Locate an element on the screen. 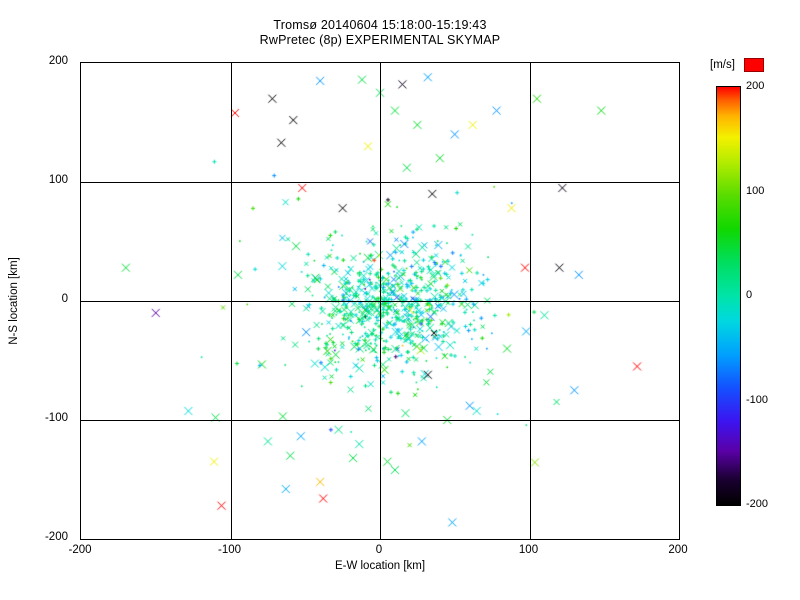  x-tick-label: 200 is located at coordinates (678, 550).